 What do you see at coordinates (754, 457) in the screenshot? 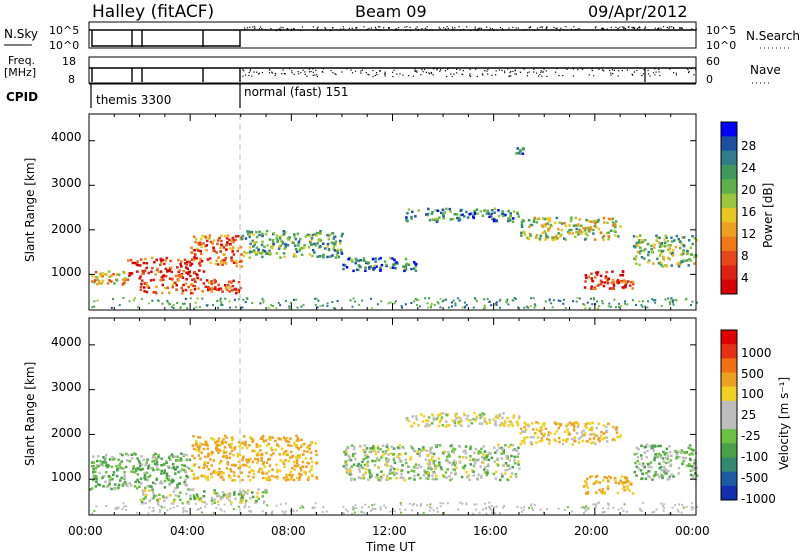
I see `velocity-cb-tick-minus100: -100` at bounding box center [754, 457].